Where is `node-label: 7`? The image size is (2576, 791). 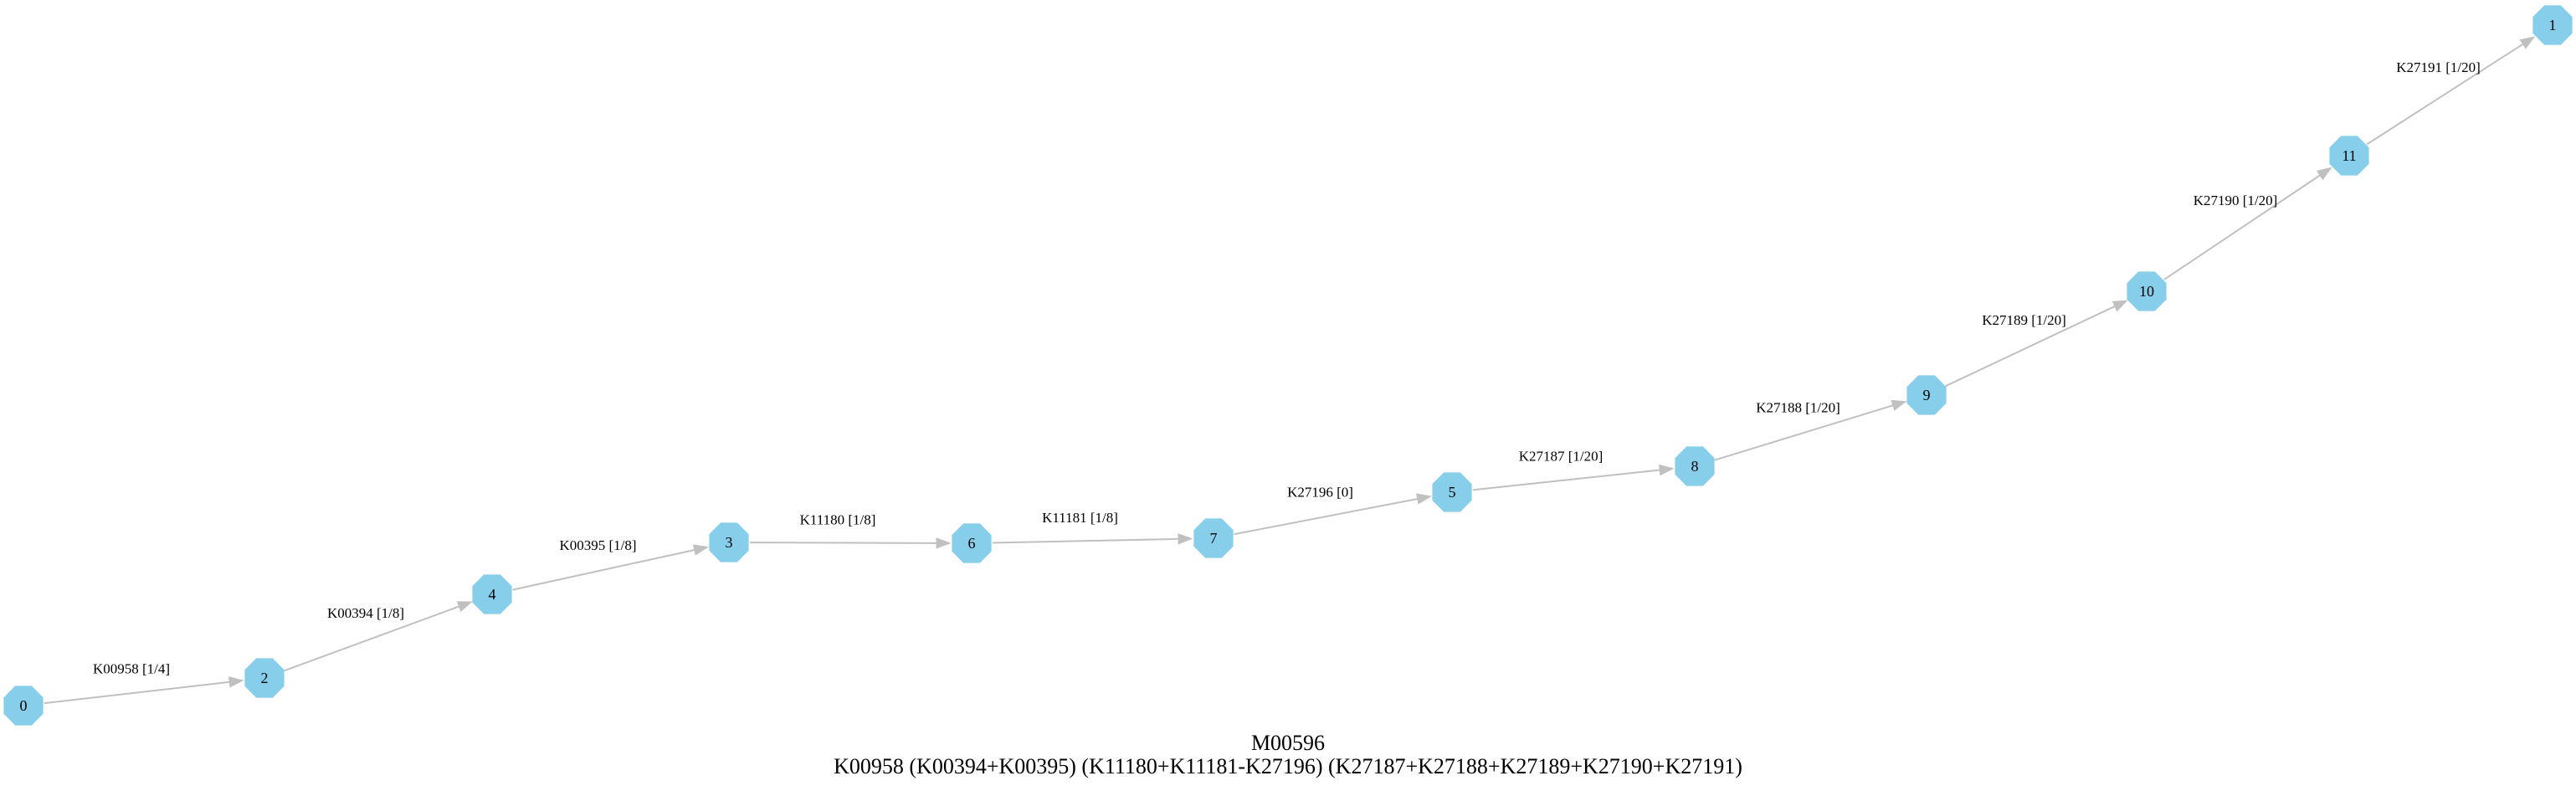 node-label: 7 is located at coordinates (1214, 538).